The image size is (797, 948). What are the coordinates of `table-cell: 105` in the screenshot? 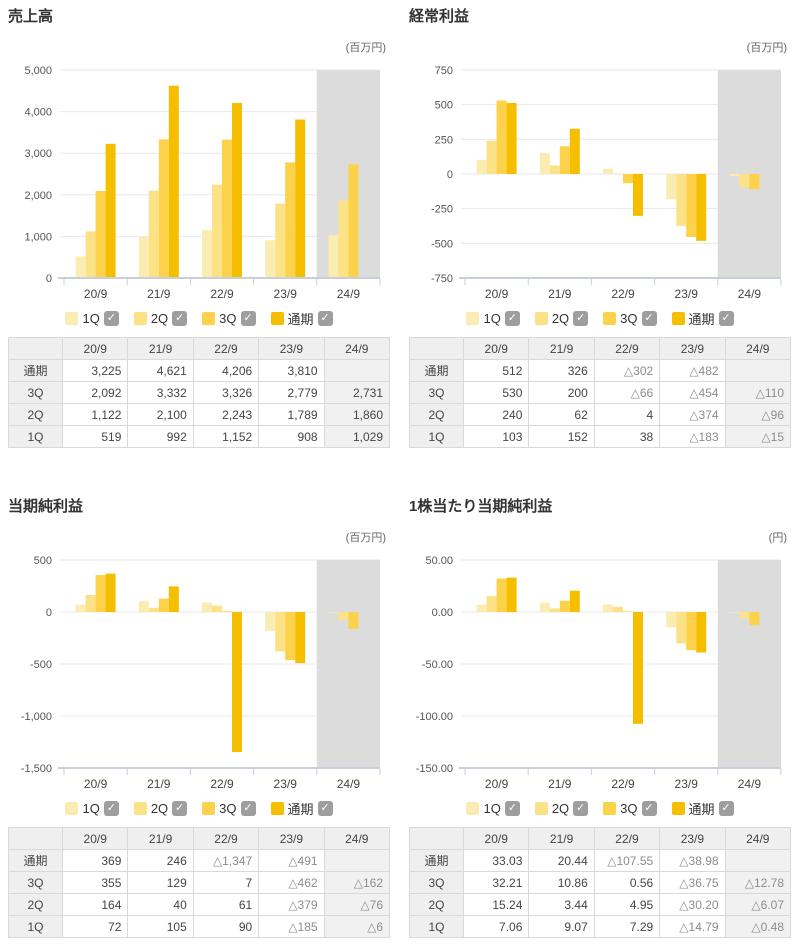 It's located at (160, 927).